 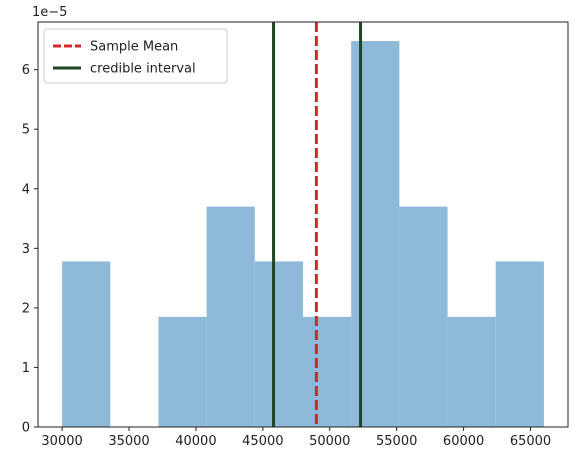 What do you see at coordinates (26, 189) in the screenshot?
I see `y-tick-label: 4` at bounding box center [26, 189].